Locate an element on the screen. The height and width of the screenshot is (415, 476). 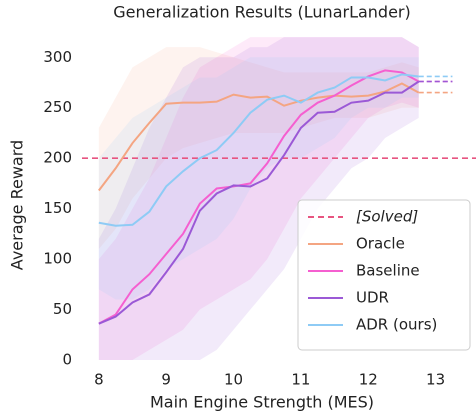
y-tick-label: 300 is located at coordinates (57, 57).